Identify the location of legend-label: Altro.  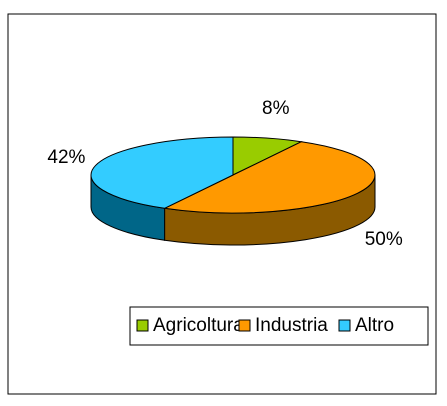
(374, 325).